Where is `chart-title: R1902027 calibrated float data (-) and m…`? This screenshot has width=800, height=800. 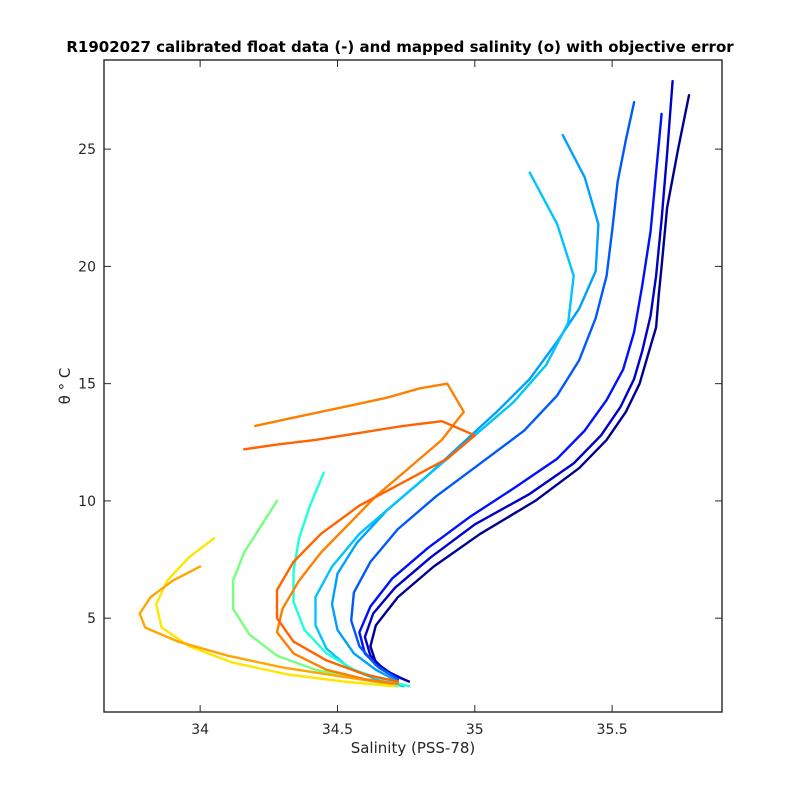
chart-title: R1902027 calibrated float data (-) and m… is located at coordinates (400, 47).